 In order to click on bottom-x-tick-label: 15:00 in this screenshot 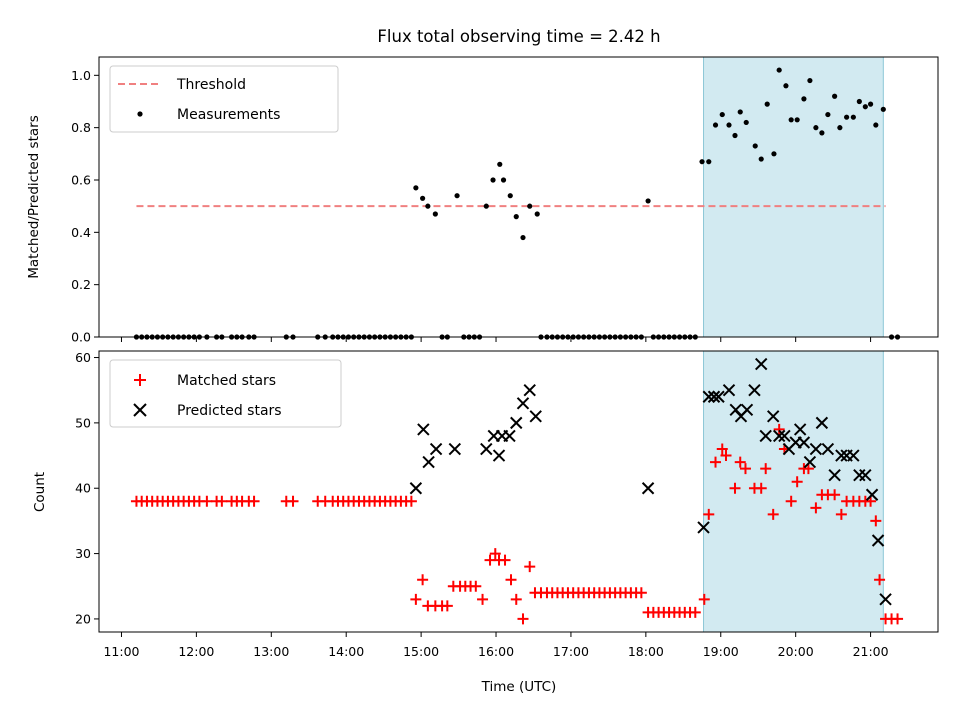, I will do `click(421, 651)`.